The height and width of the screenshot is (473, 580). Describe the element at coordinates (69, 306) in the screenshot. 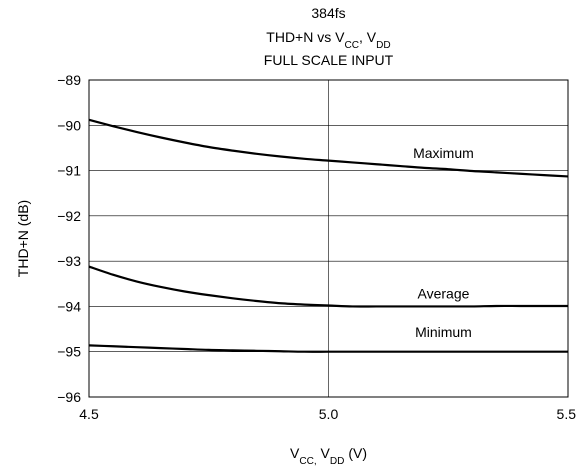

I see `y-tick-label: −94` at that location.